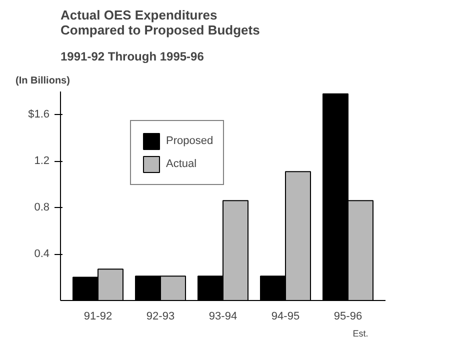  Describe the element at coordinates (42, 254) in the screenshot. I see `y-tick-label: 0.4` at that location.